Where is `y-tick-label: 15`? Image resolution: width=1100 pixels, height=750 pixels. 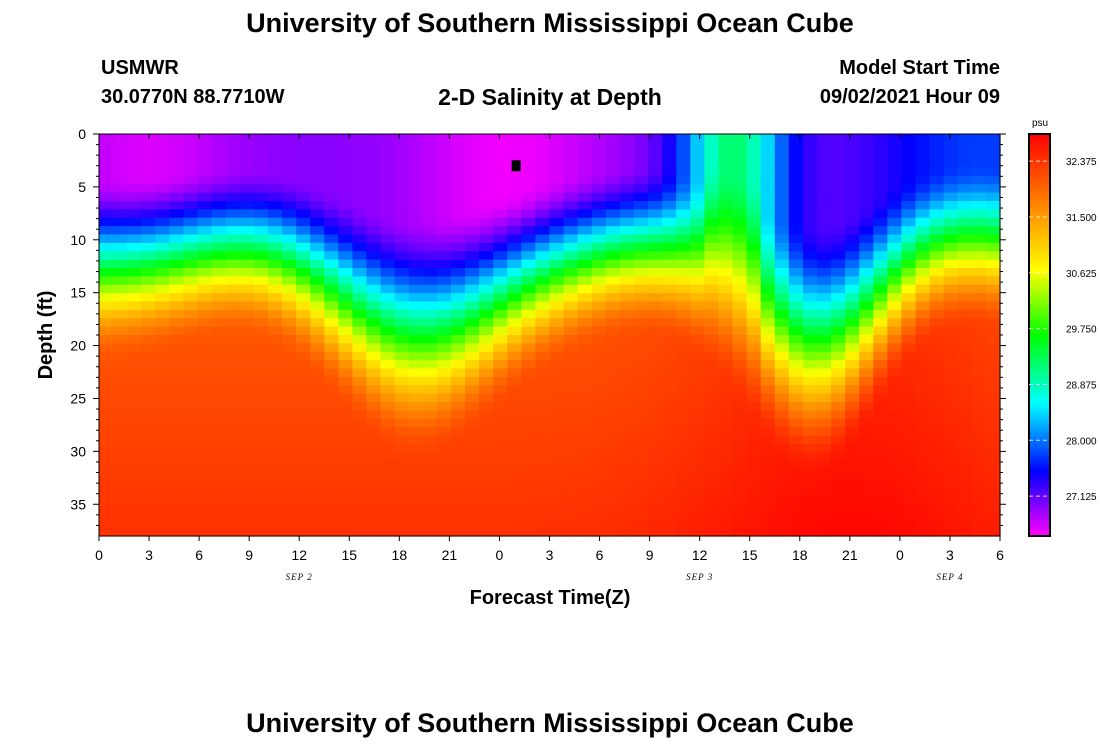 y-tick-label: 15 is located at coordinates (78, 293).